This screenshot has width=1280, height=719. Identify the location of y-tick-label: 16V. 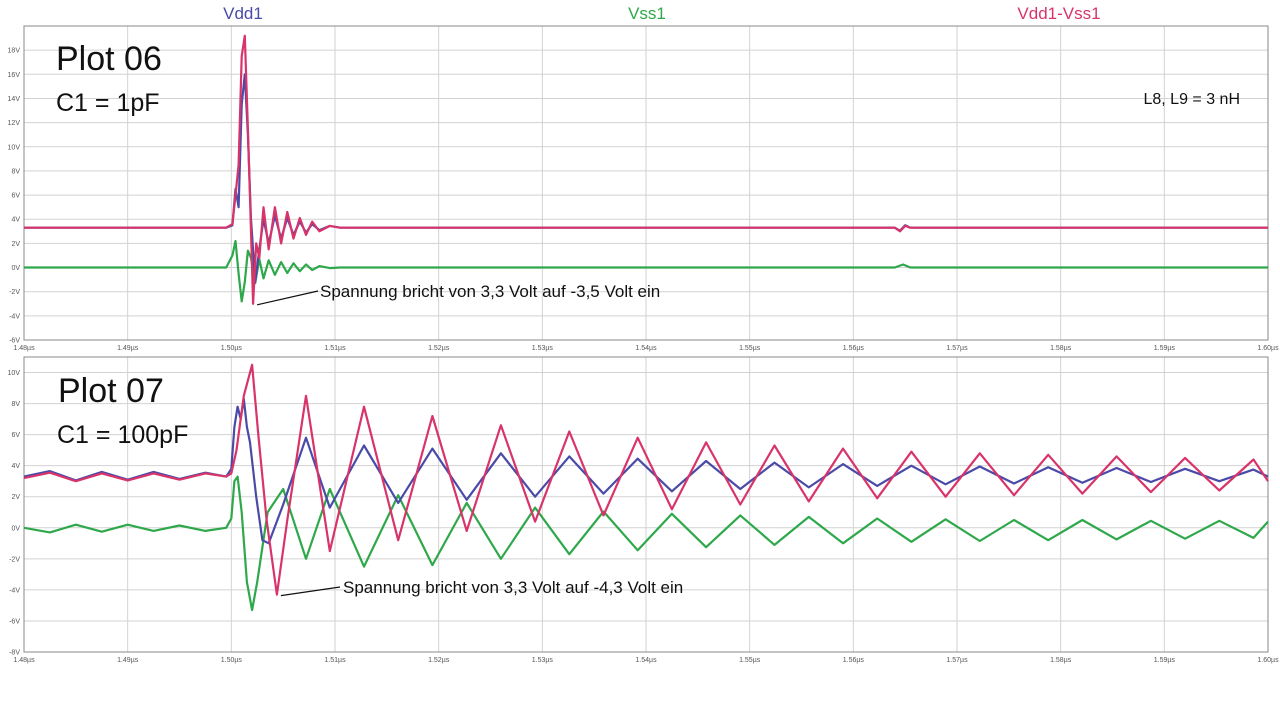
(14, 75).